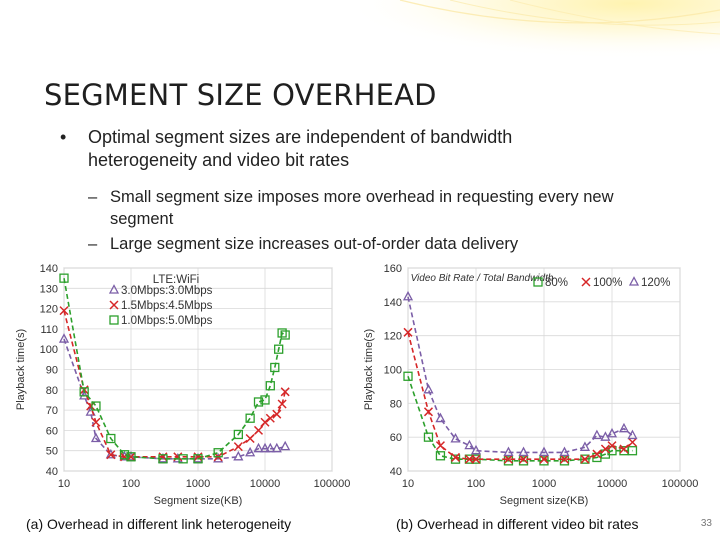 The width and height of the screenshot is (720, 540). I want to click on series-line, so click(174, 399).